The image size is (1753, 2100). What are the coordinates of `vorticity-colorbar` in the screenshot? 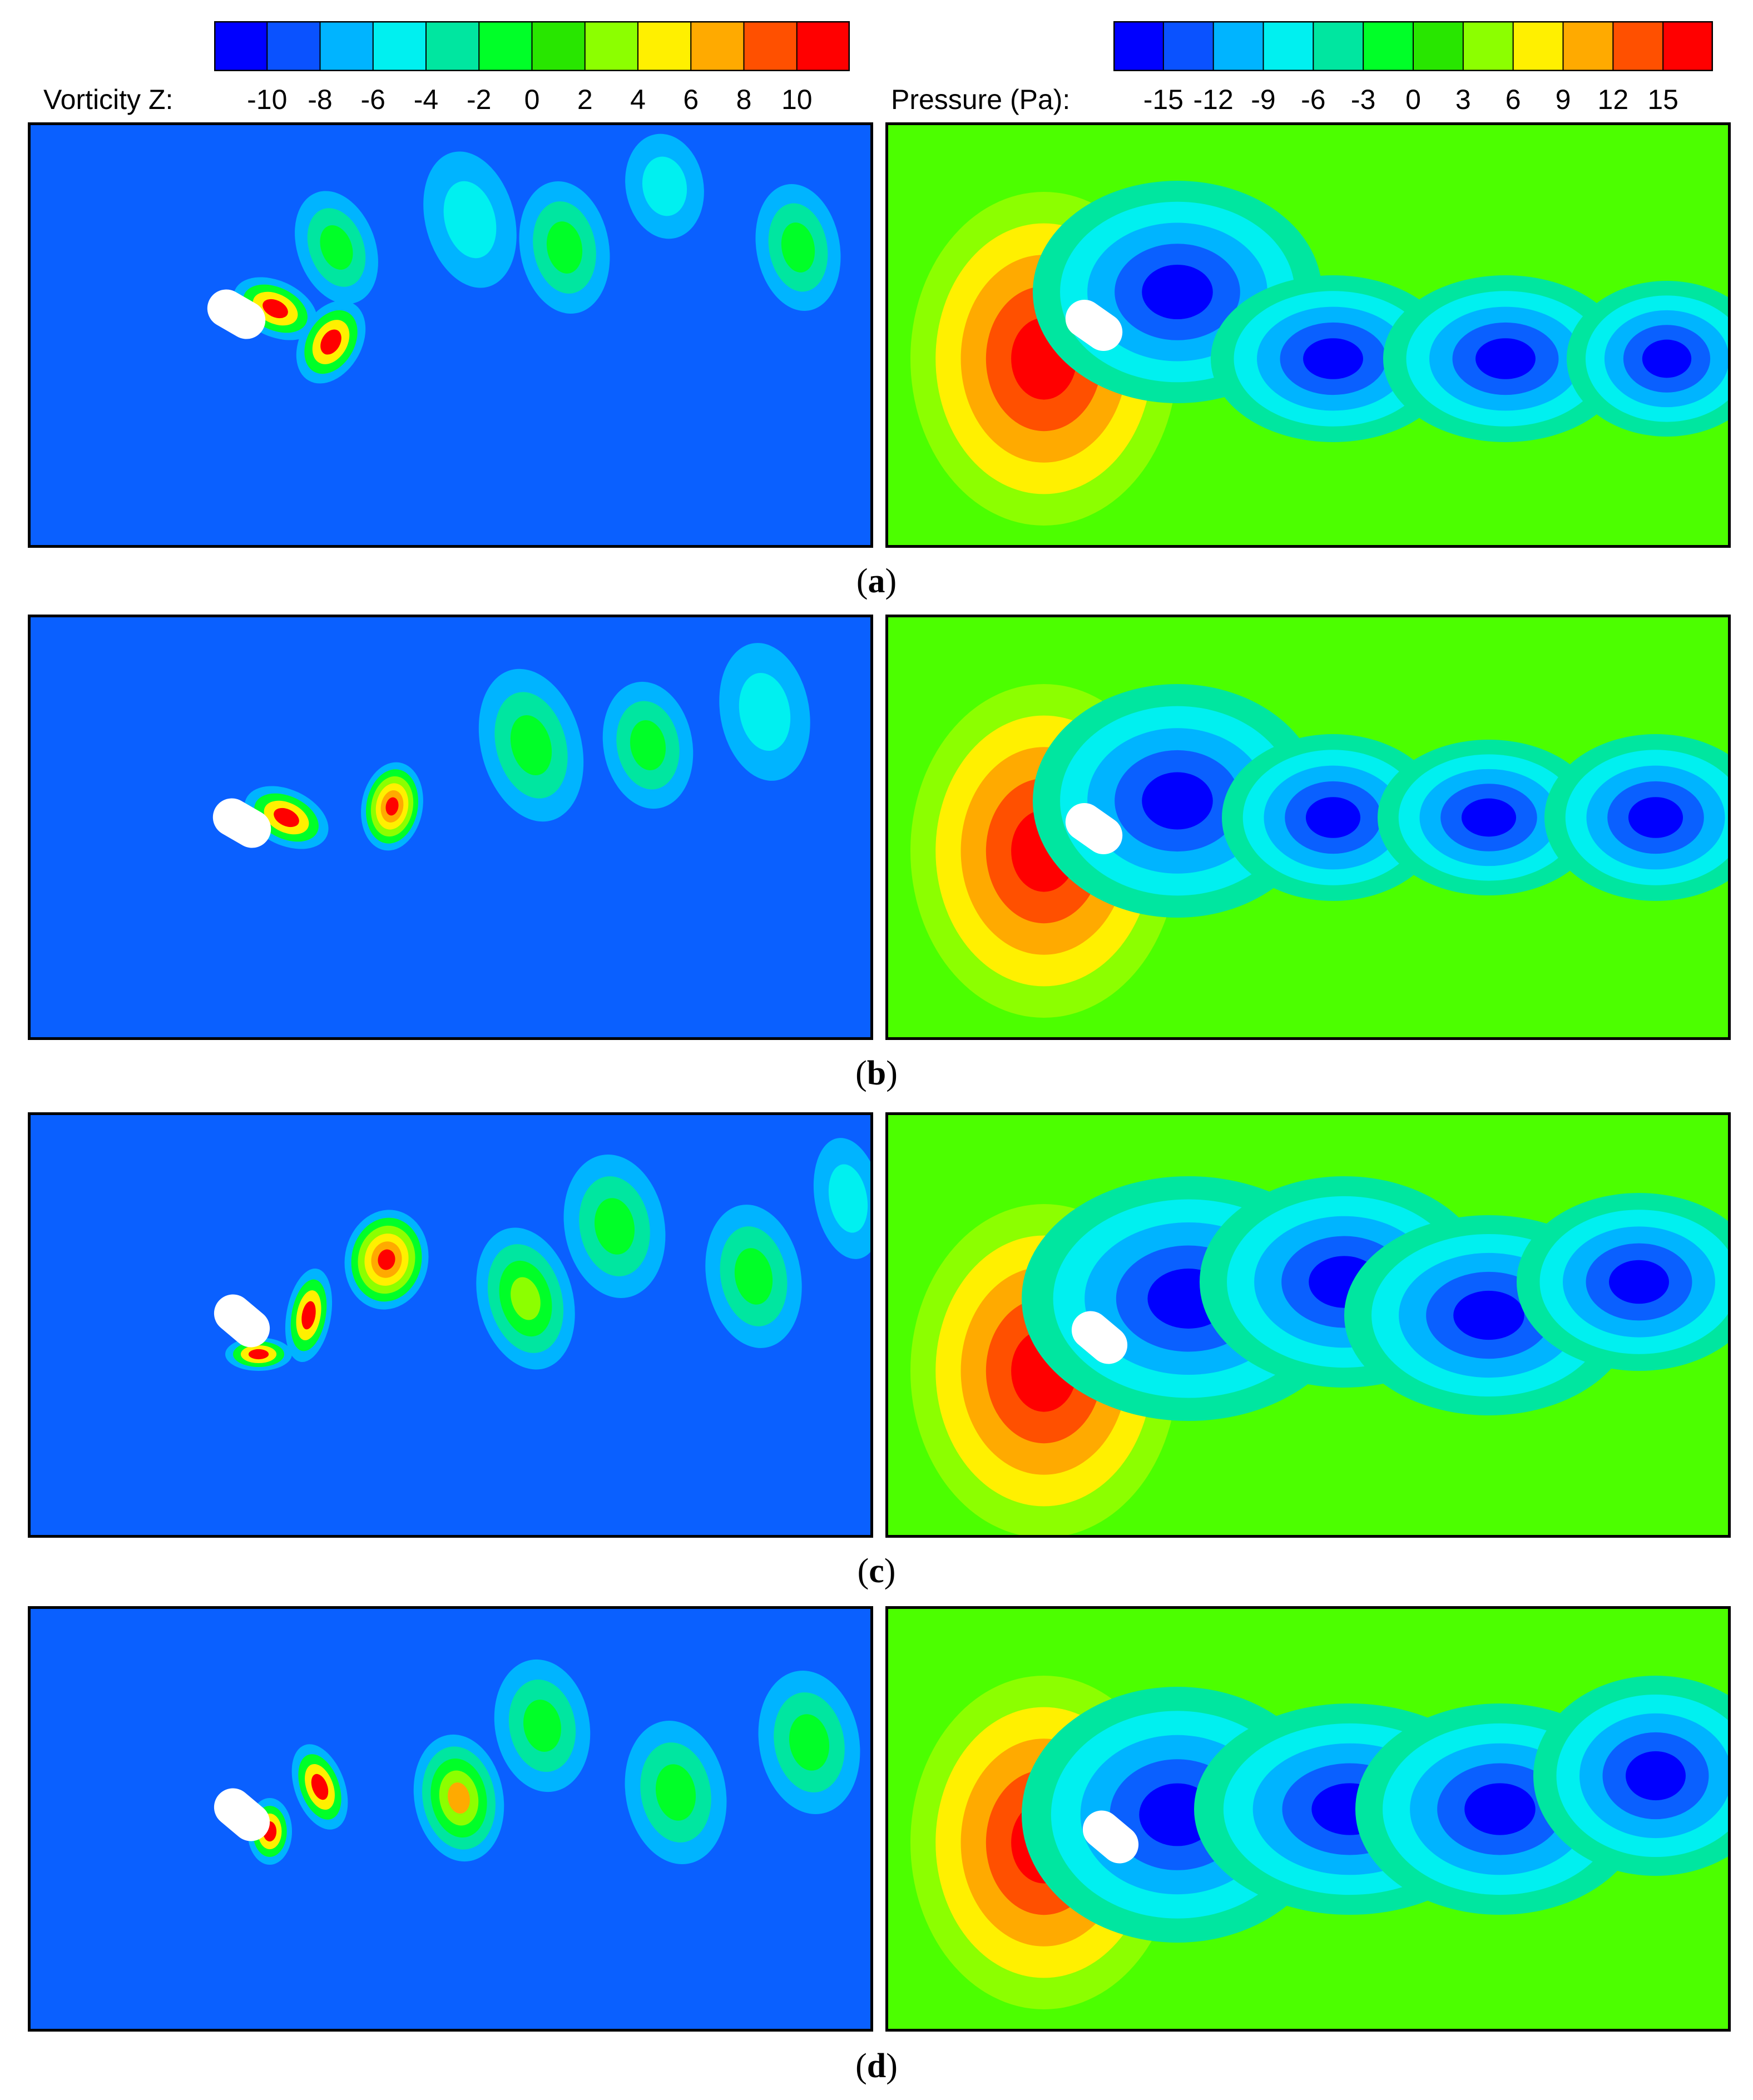 It's located at (532, 46).